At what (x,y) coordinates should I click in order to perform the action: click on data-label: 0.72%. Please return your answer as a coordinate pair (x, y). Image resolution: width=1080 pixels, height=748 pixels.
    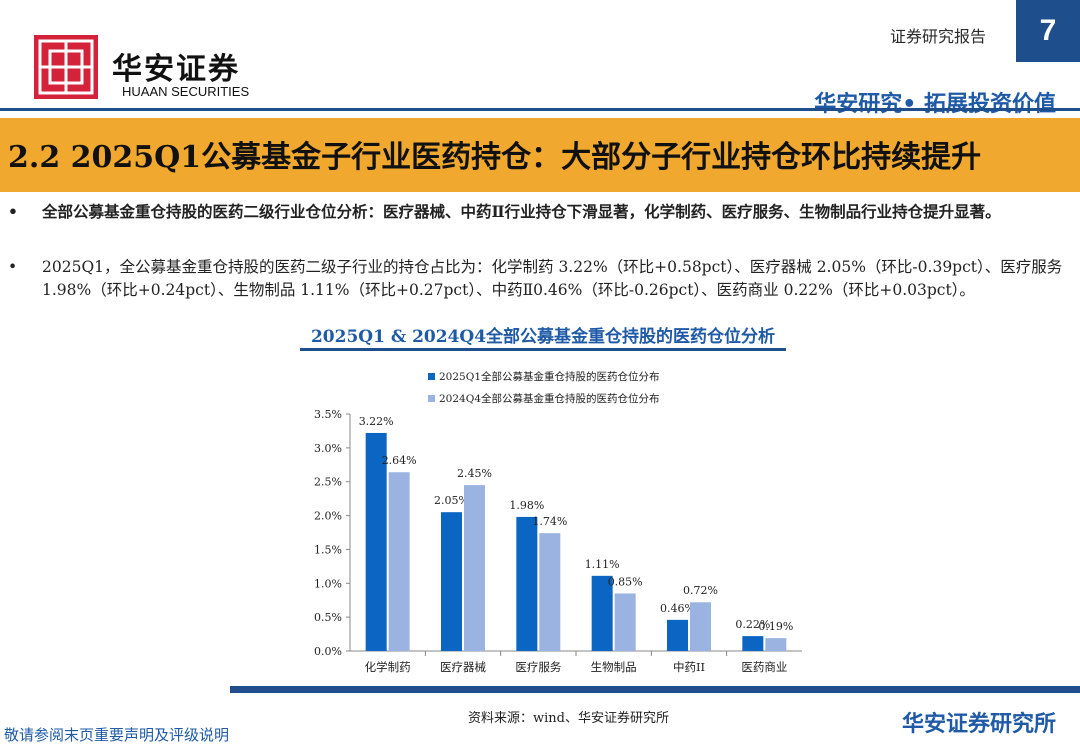
    Looking at the image, I should click on (700, 590).